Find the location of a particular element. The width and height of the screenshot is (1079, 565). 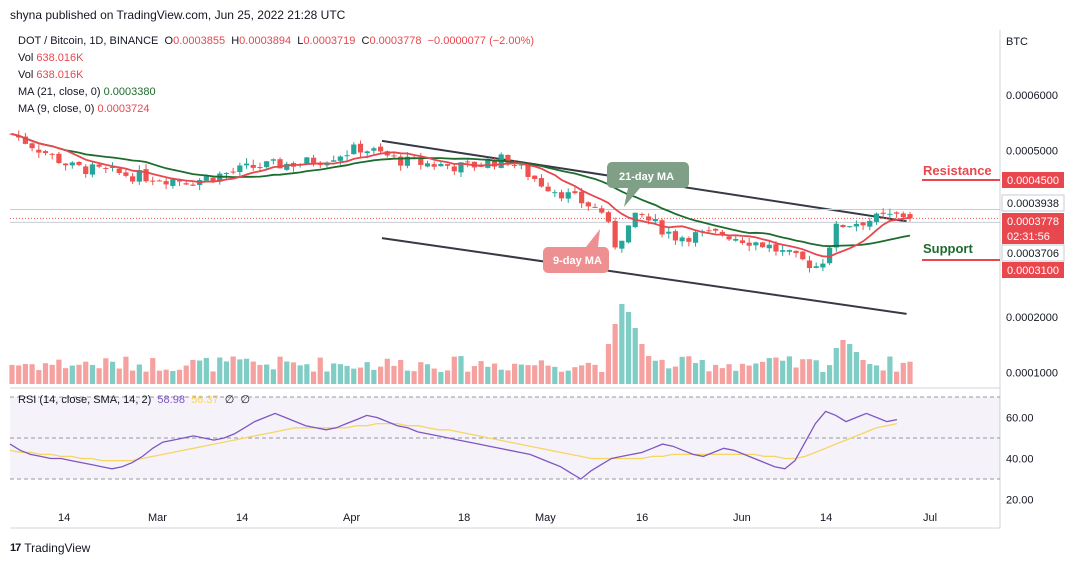

ma21-legend: MA (21, close, 0) 0.0003380 is located at coordinates (87, 92).